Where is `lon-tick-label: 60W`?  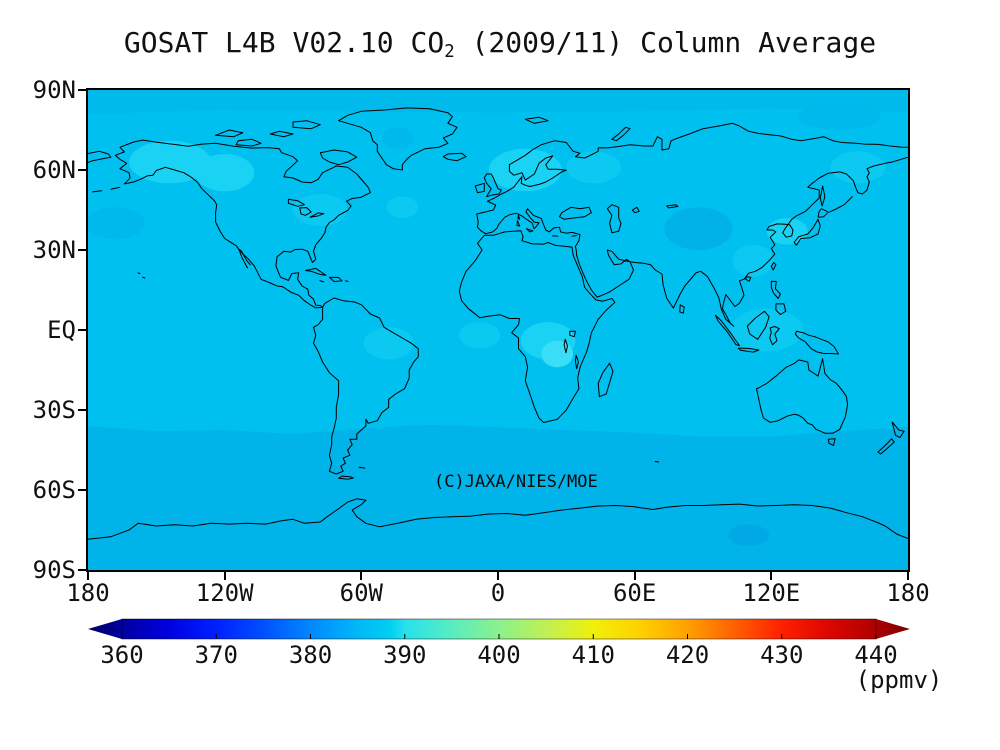
lon-tick-label: 60W is located at coordinates (361, 593).